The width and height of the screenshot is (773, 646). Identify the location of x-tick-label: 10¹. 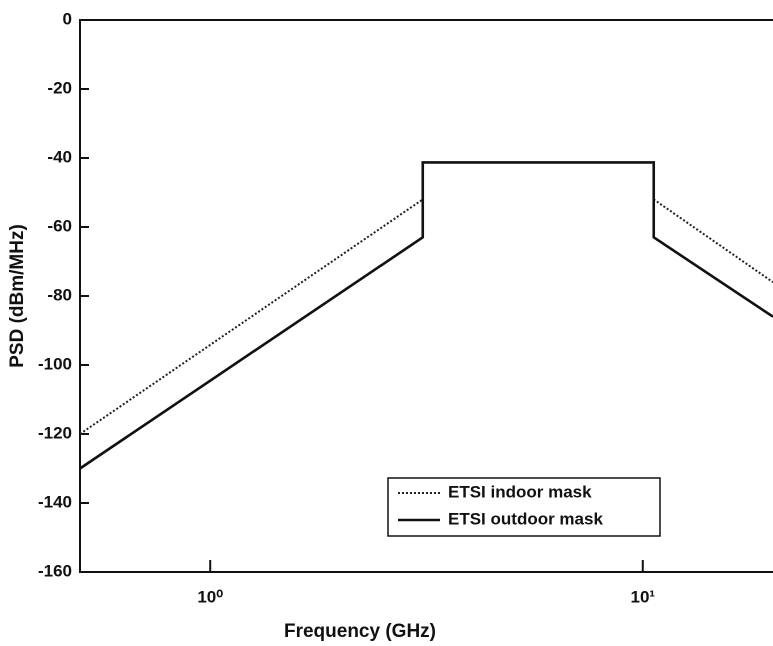
(642, 596).